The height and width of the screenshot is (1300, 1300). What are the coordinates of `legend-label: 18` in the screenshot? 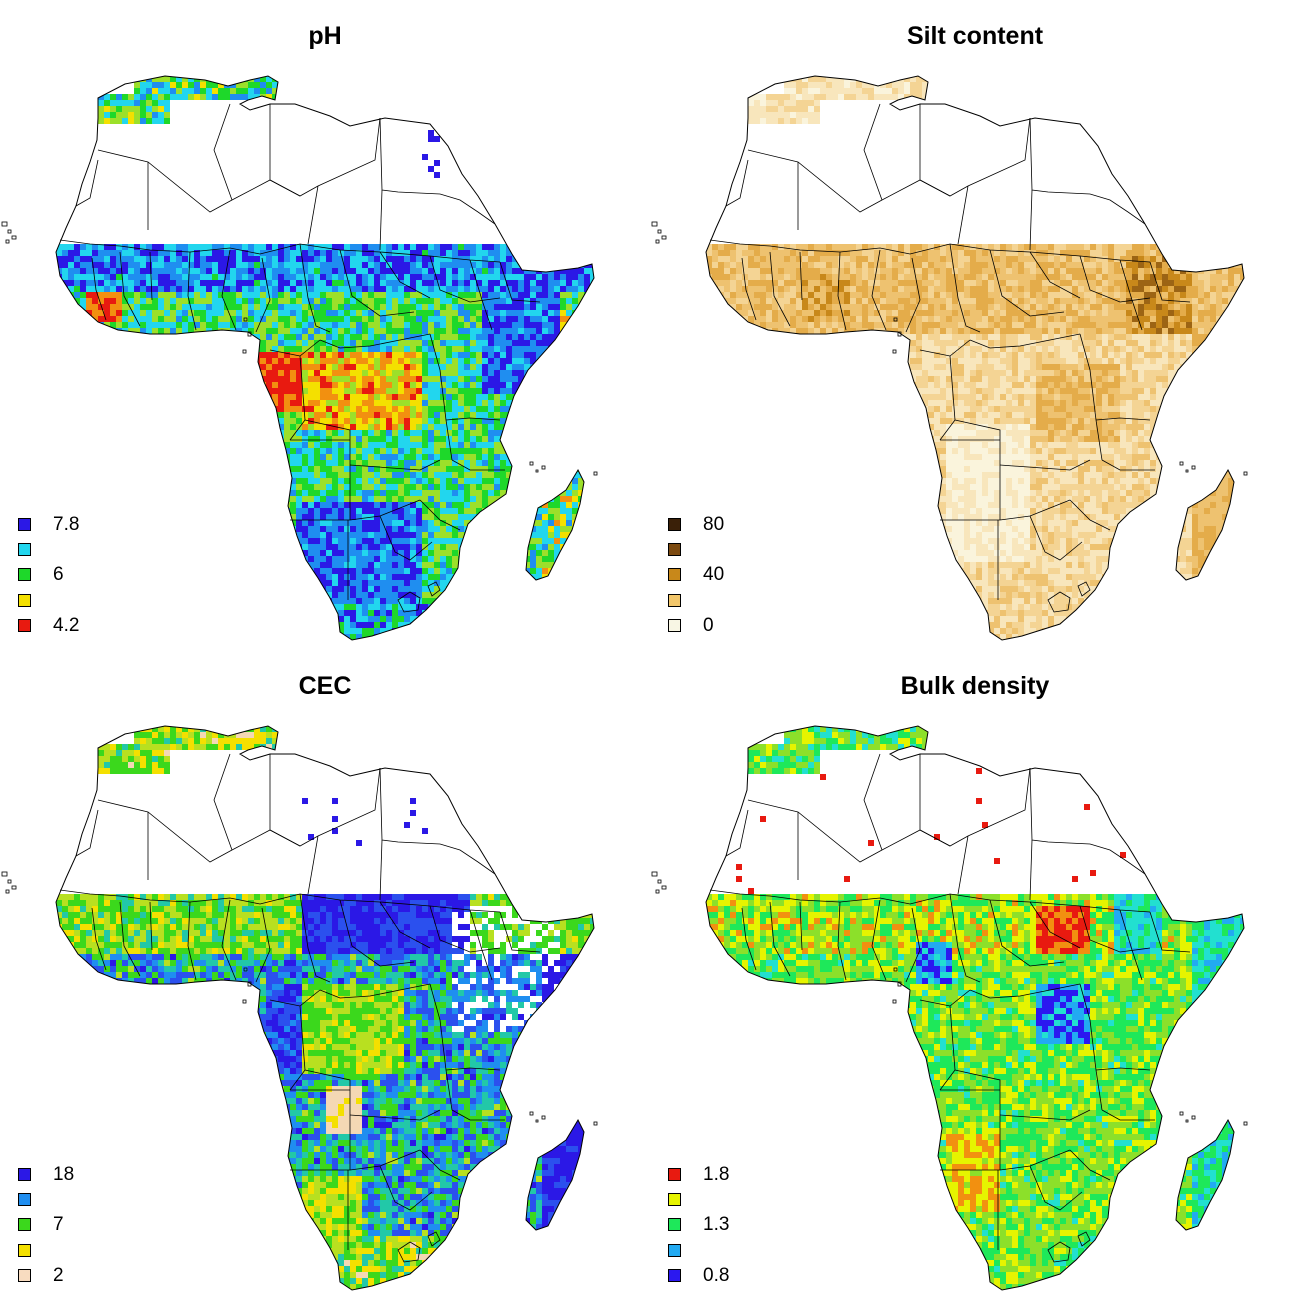 It's located at (63, 1175).